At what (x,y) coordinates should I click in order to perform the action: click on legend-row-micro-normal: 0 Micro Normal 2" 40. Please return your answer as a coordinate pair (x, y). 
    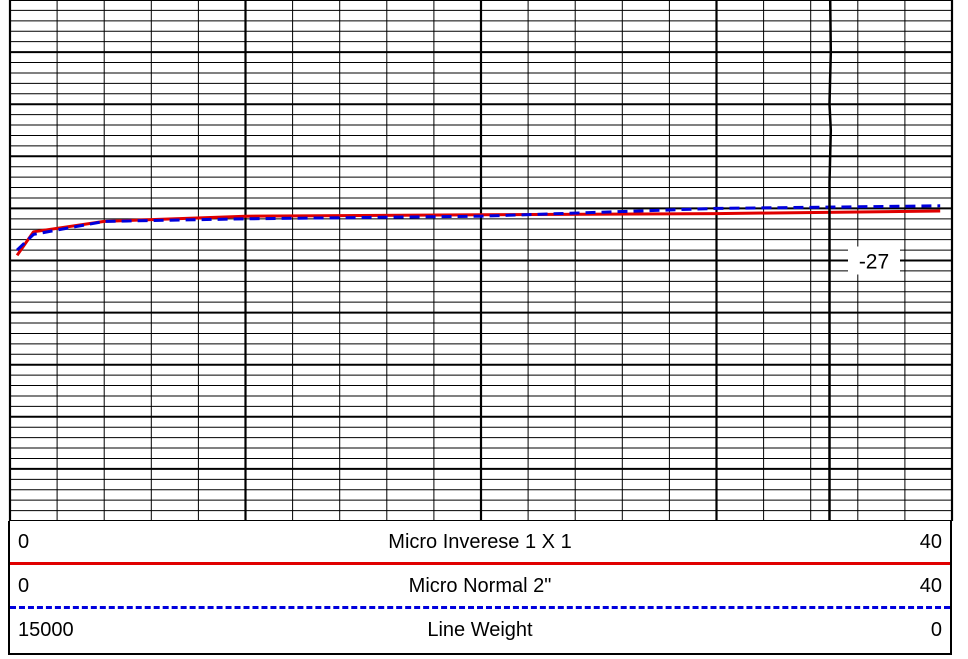
    Looking at the image, I should click on (480, 587).